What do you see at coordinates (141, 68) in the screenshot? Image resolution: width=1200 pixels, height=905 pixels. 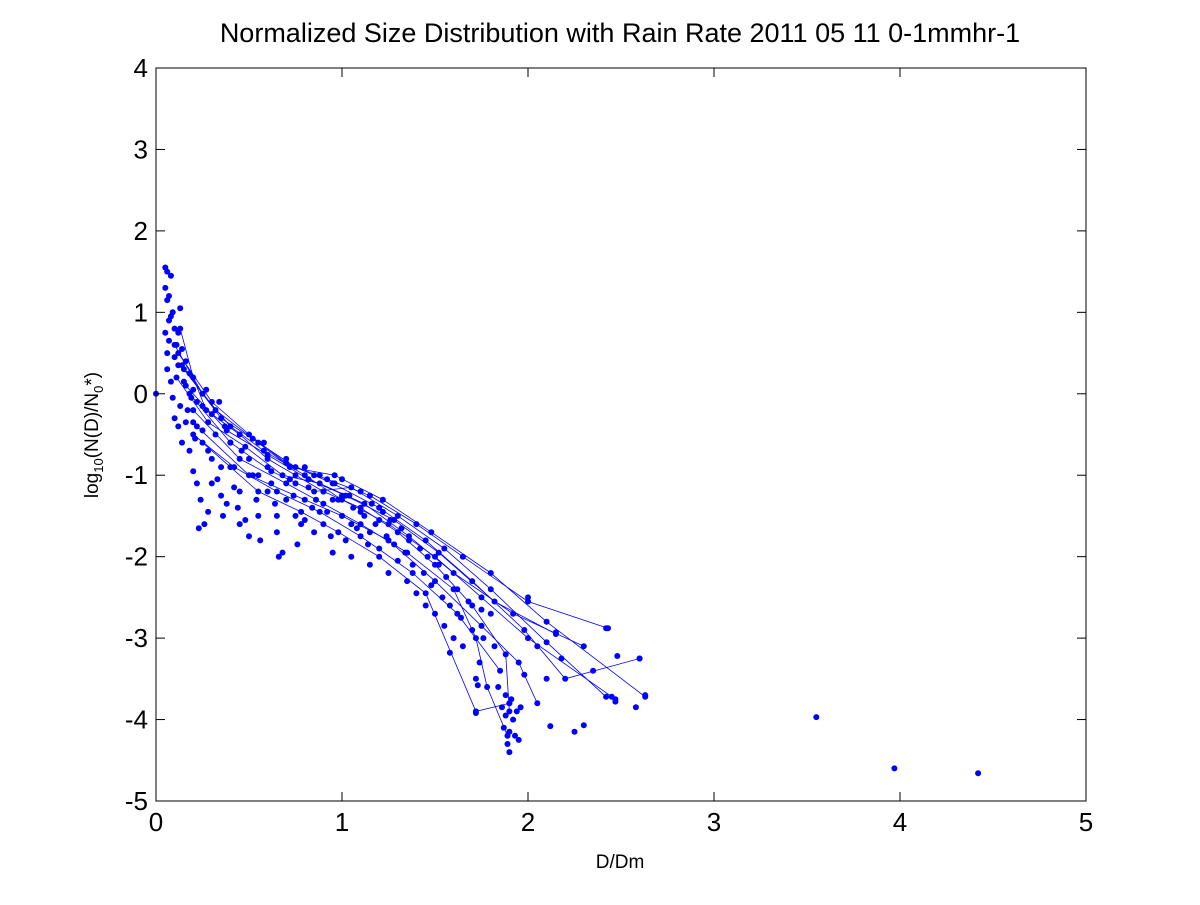 I see `y-tick-label-0: 4` at bounding box center [141, 68].